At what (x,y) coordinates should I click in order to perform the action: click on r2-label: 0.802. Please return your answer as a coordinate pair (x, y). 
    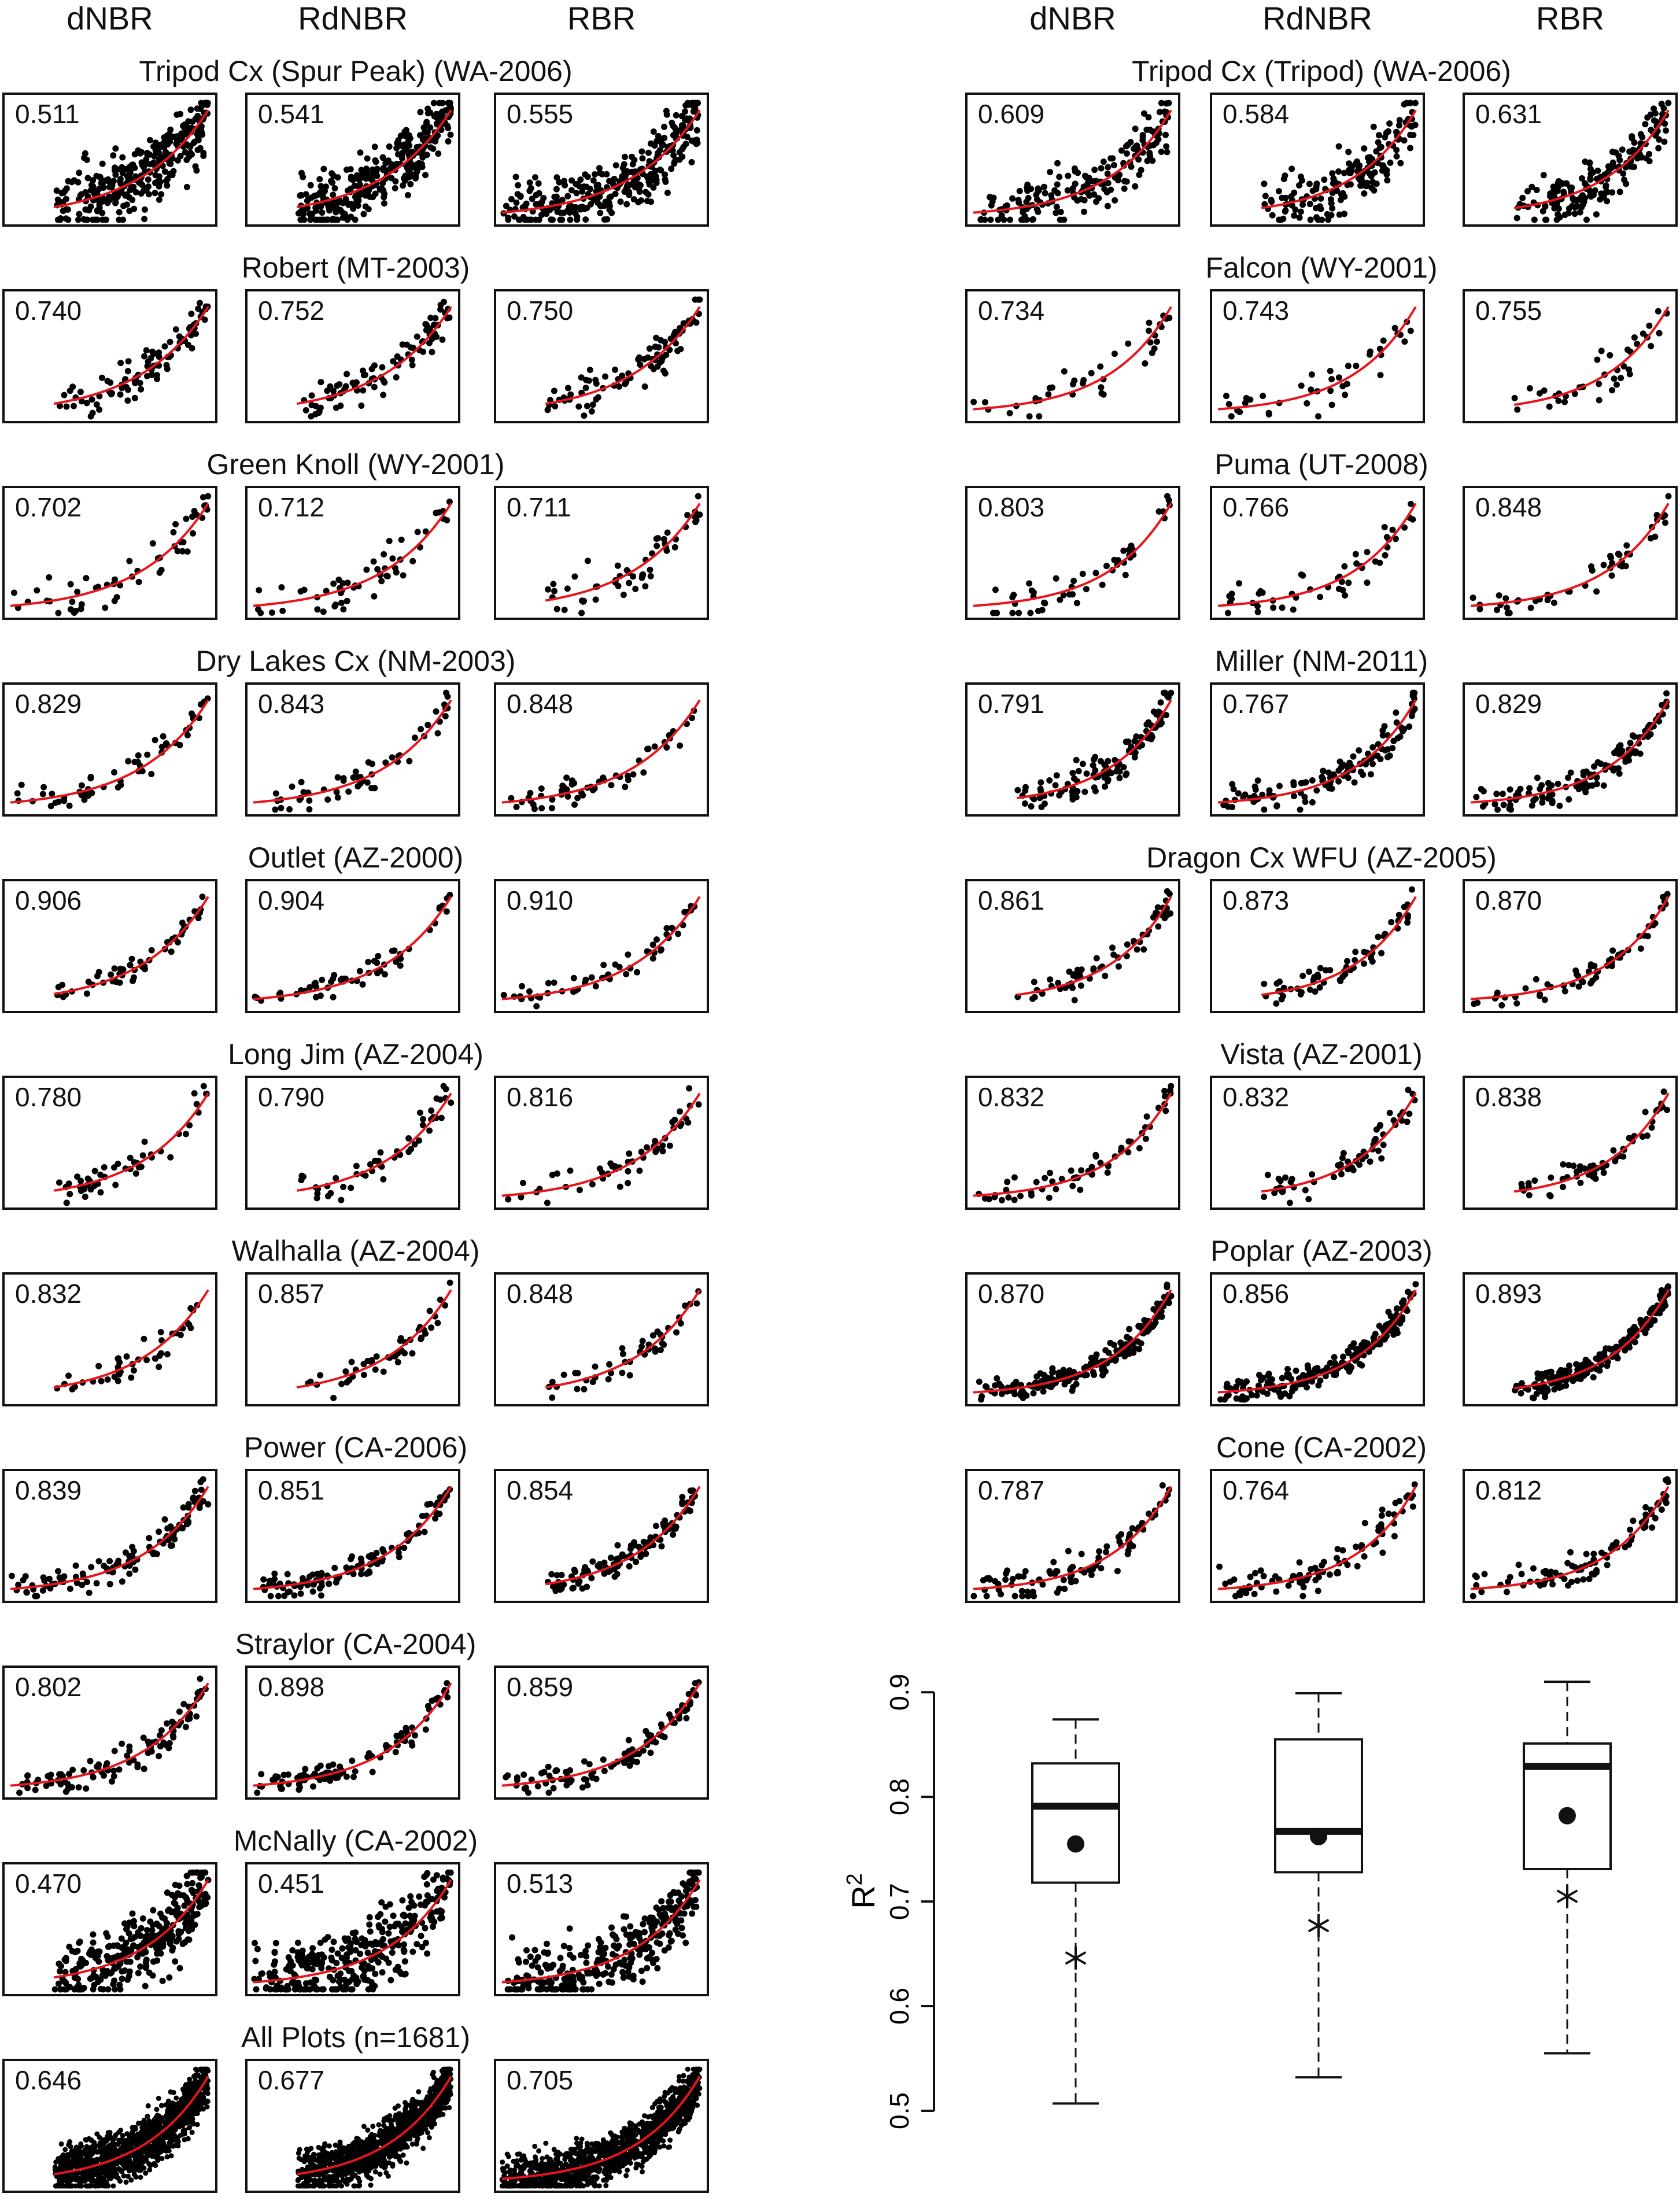
    Looking at the image, I should click on (48, 1687).